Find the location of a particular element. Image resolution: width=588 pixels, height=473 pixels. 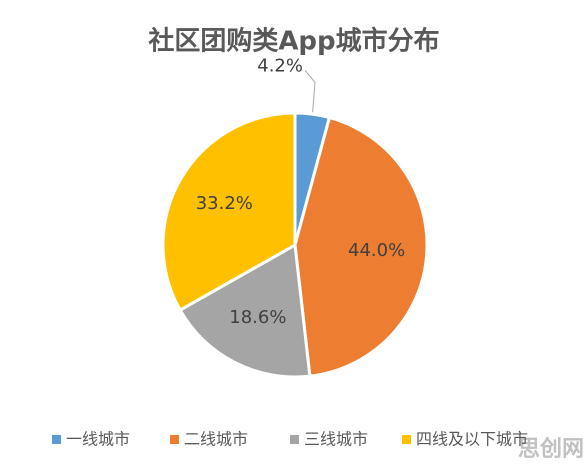

data-label: 44.0% is located at coordinates (376, 250).